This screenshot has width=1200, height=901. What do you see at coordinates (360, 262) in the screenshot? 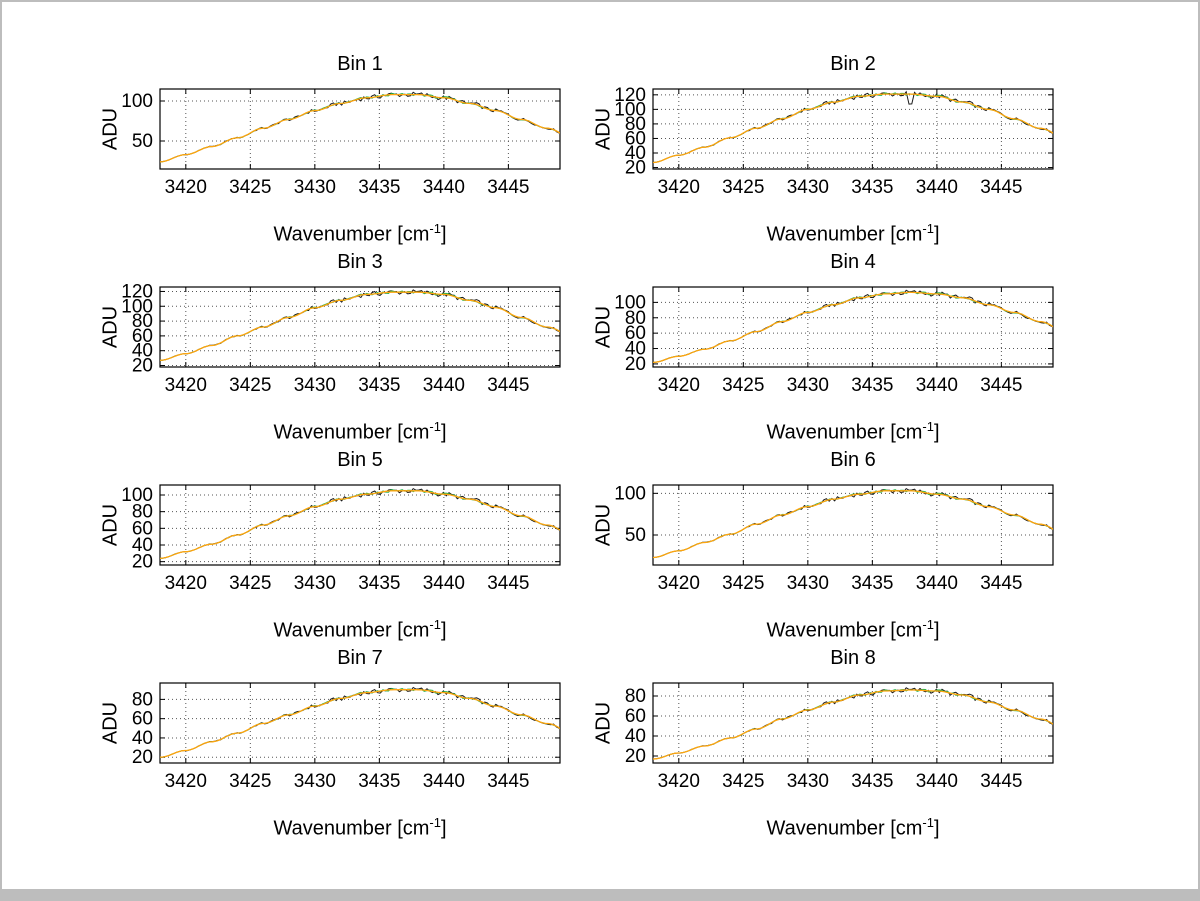
I see `subplot-title: Bin 3` at bounding box center [360, 262].